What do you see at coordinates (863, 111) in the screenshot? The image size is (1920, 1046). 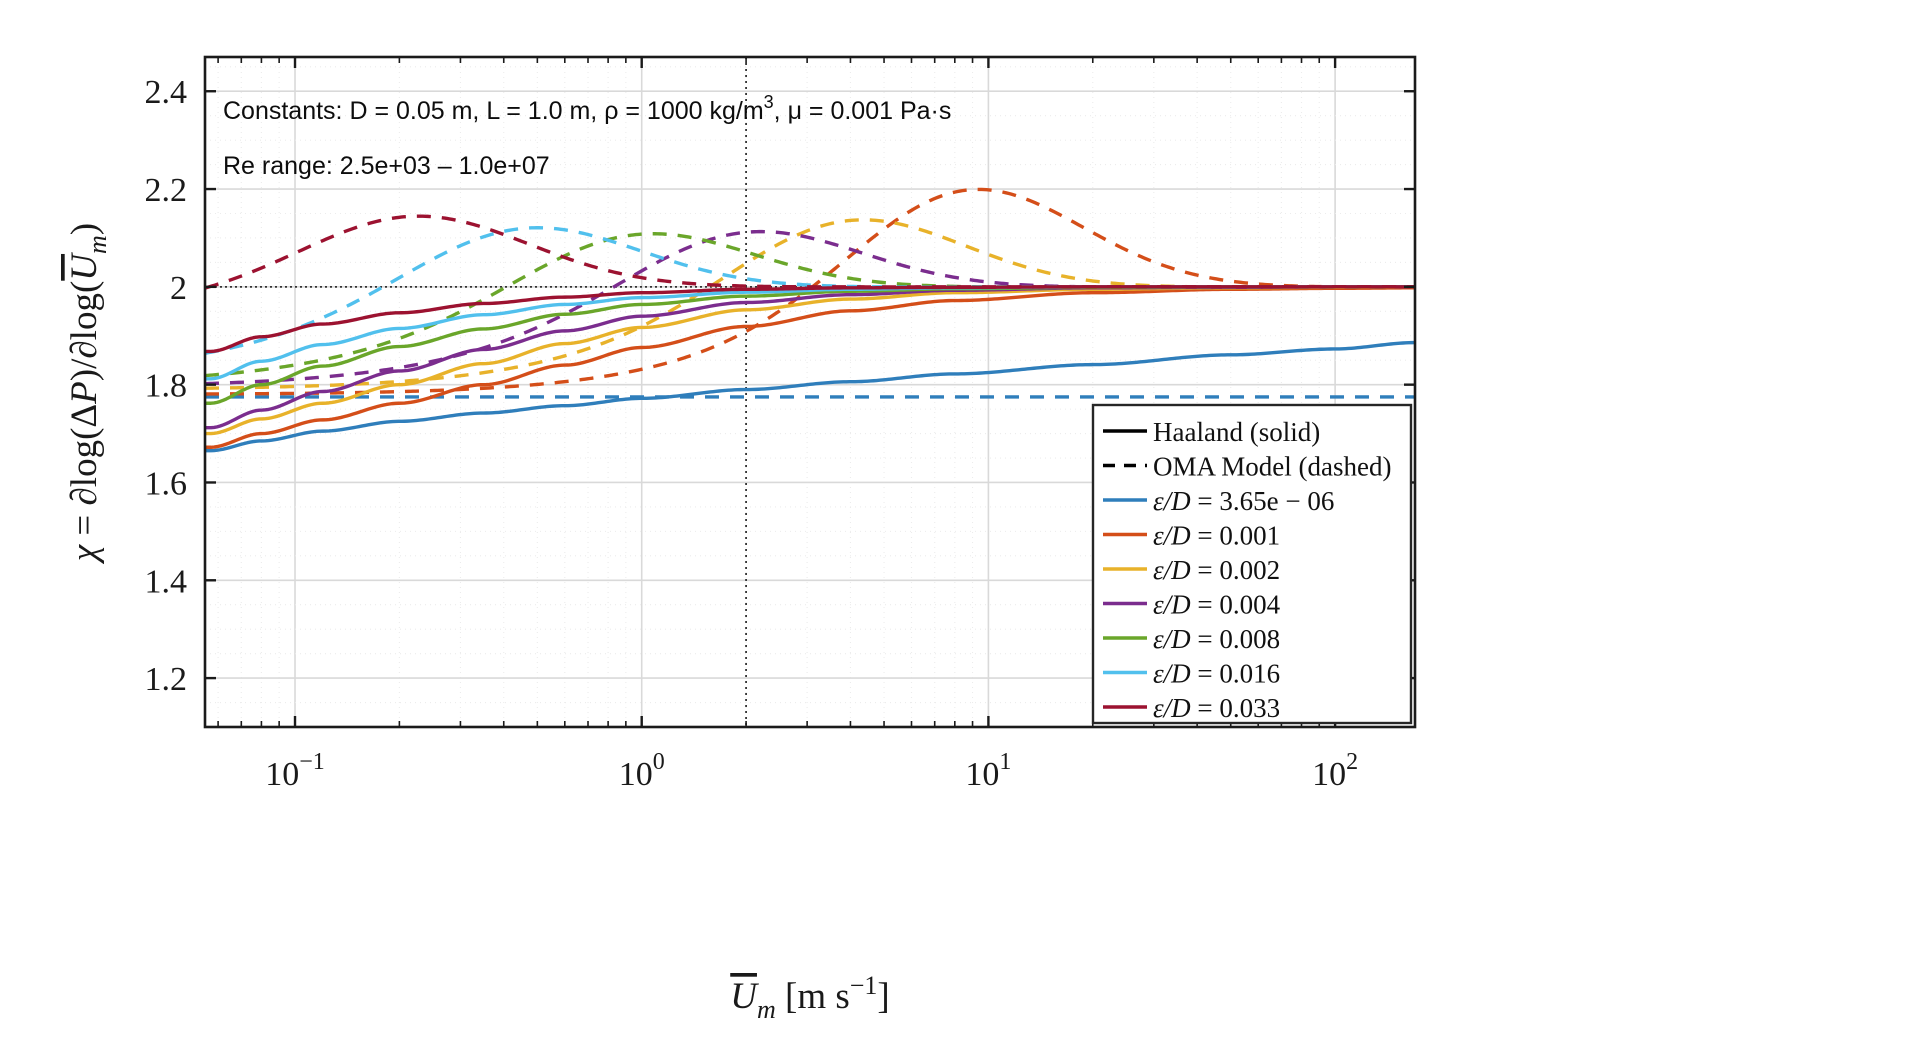 I see `annotation-rest: , μ = 0.001 Pa·s` at bounding box center [863, 111].